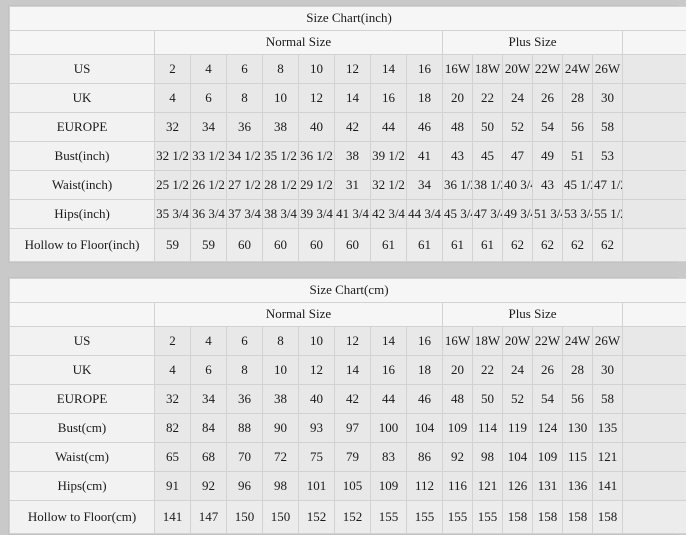  I want to click on cell: 112, so click(425, 486).